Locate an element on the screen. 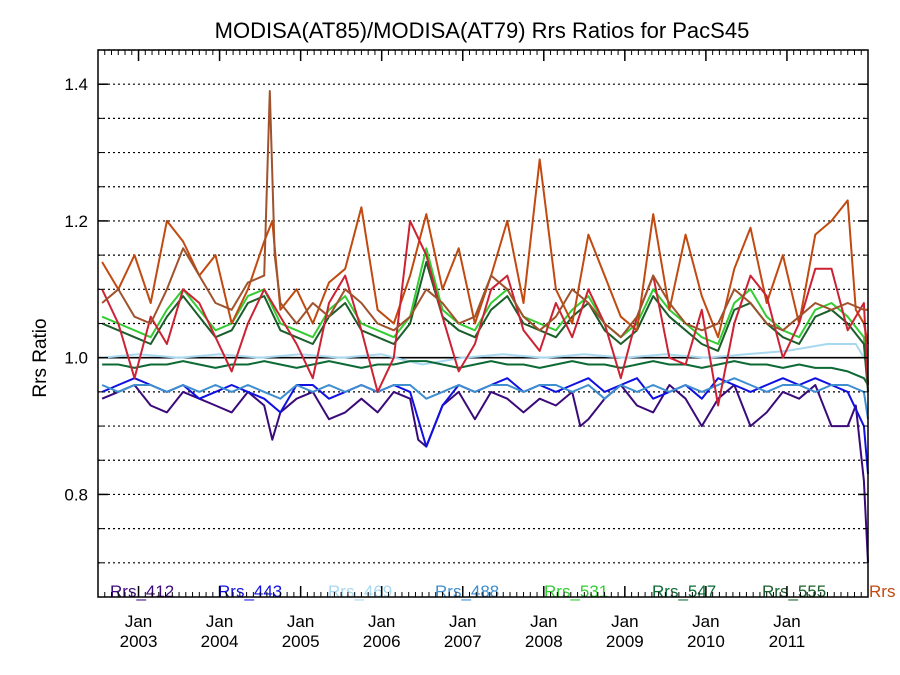 Image resolution: width=900 pixels, height=675 pixels. legend-entry-4: Rrs_531 is located at coordinates (576, 591).